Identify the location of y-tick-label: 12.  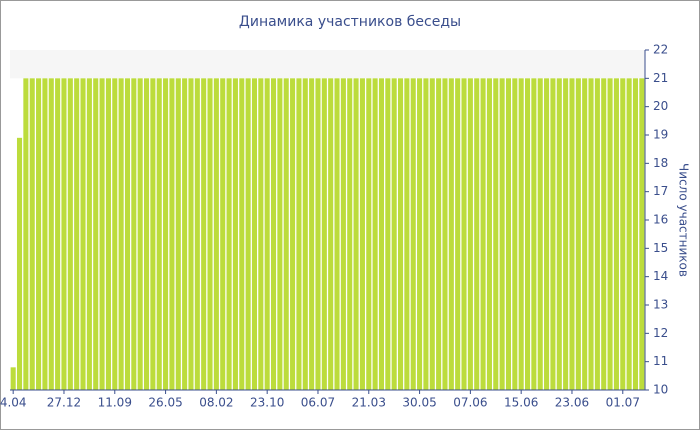
(660, 333).